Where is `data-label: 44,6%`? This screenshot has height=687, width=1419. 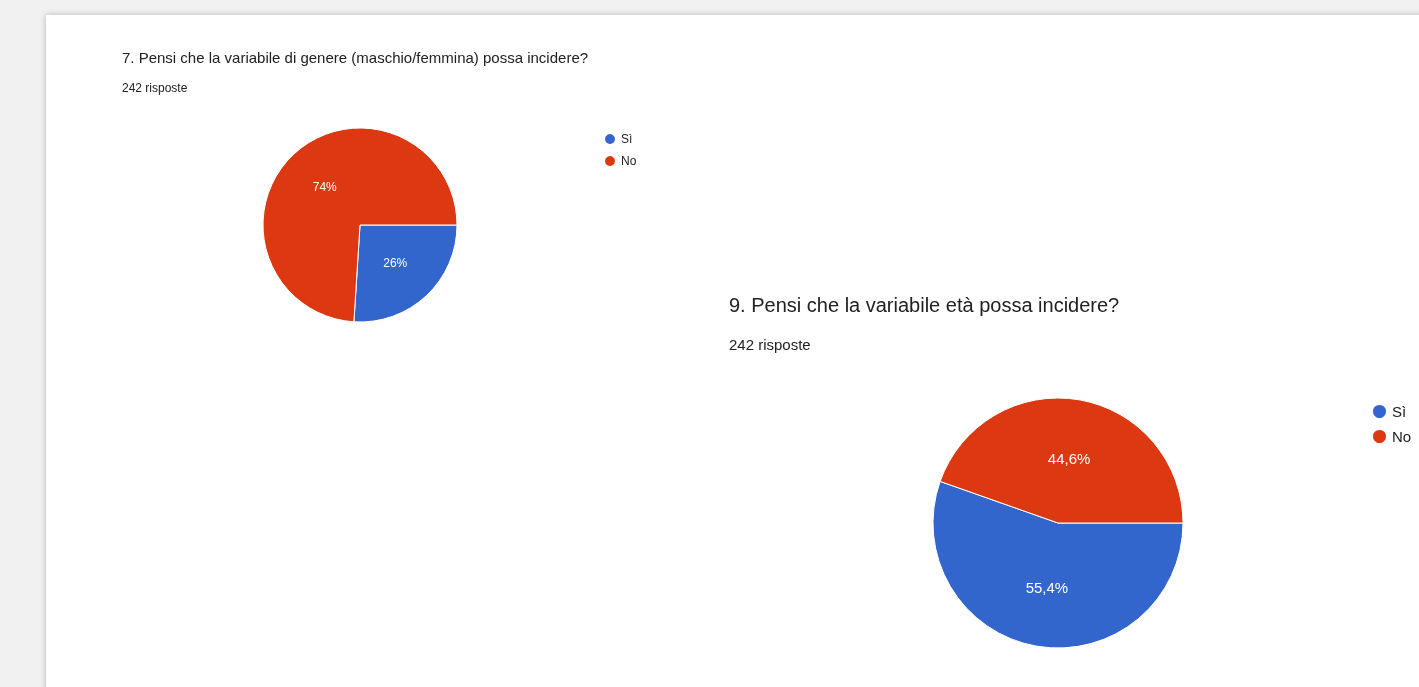 data-label: 44,6% is located at coordinates (1069, 458).